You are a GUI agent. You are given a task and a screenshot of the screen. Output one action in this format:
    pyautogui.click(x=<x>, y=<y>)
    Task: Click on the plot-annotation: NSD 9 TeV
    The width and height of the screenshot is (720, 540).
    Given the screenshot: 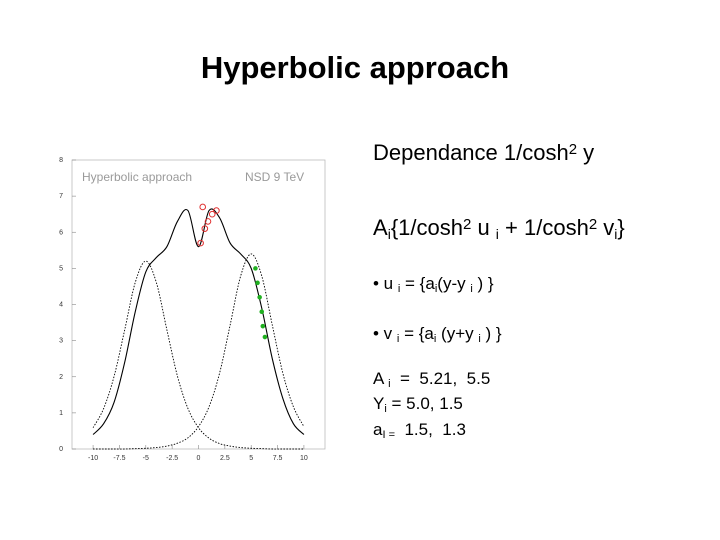 What is the action you would take?
    pyautogui.click(x=274, y=177)
    